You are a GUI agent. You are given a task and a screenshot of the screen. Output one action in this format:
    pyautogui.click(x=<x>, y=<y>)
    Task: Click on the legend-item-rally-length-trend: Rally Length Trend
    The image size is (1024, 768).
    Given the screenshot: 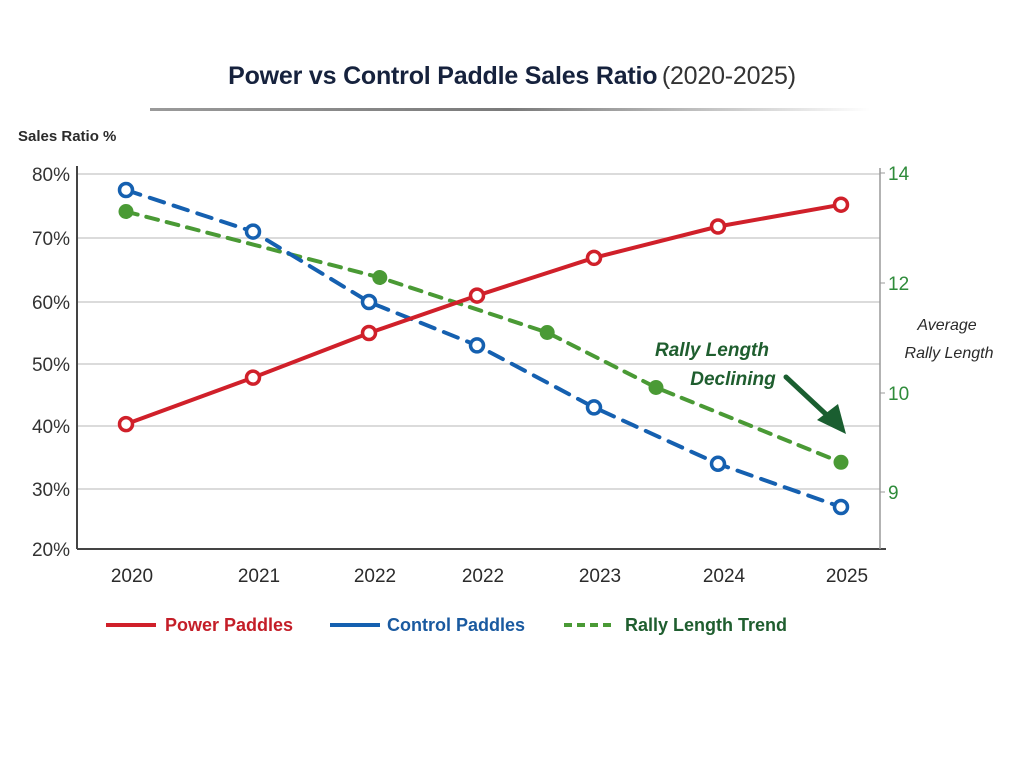 What is the action you would take?
    pyautogui.click(x=675, y=625)
    